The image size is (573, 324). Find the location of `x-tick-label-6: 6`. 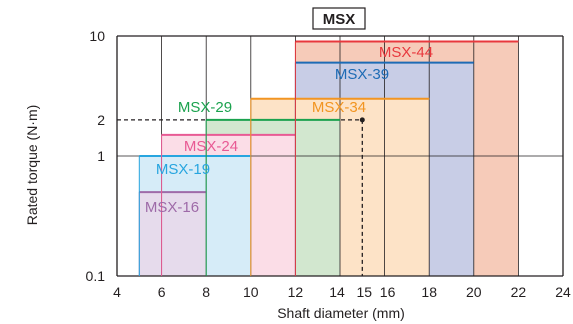

x-tick-label-6: 6 is located at coordinates (162, 292).